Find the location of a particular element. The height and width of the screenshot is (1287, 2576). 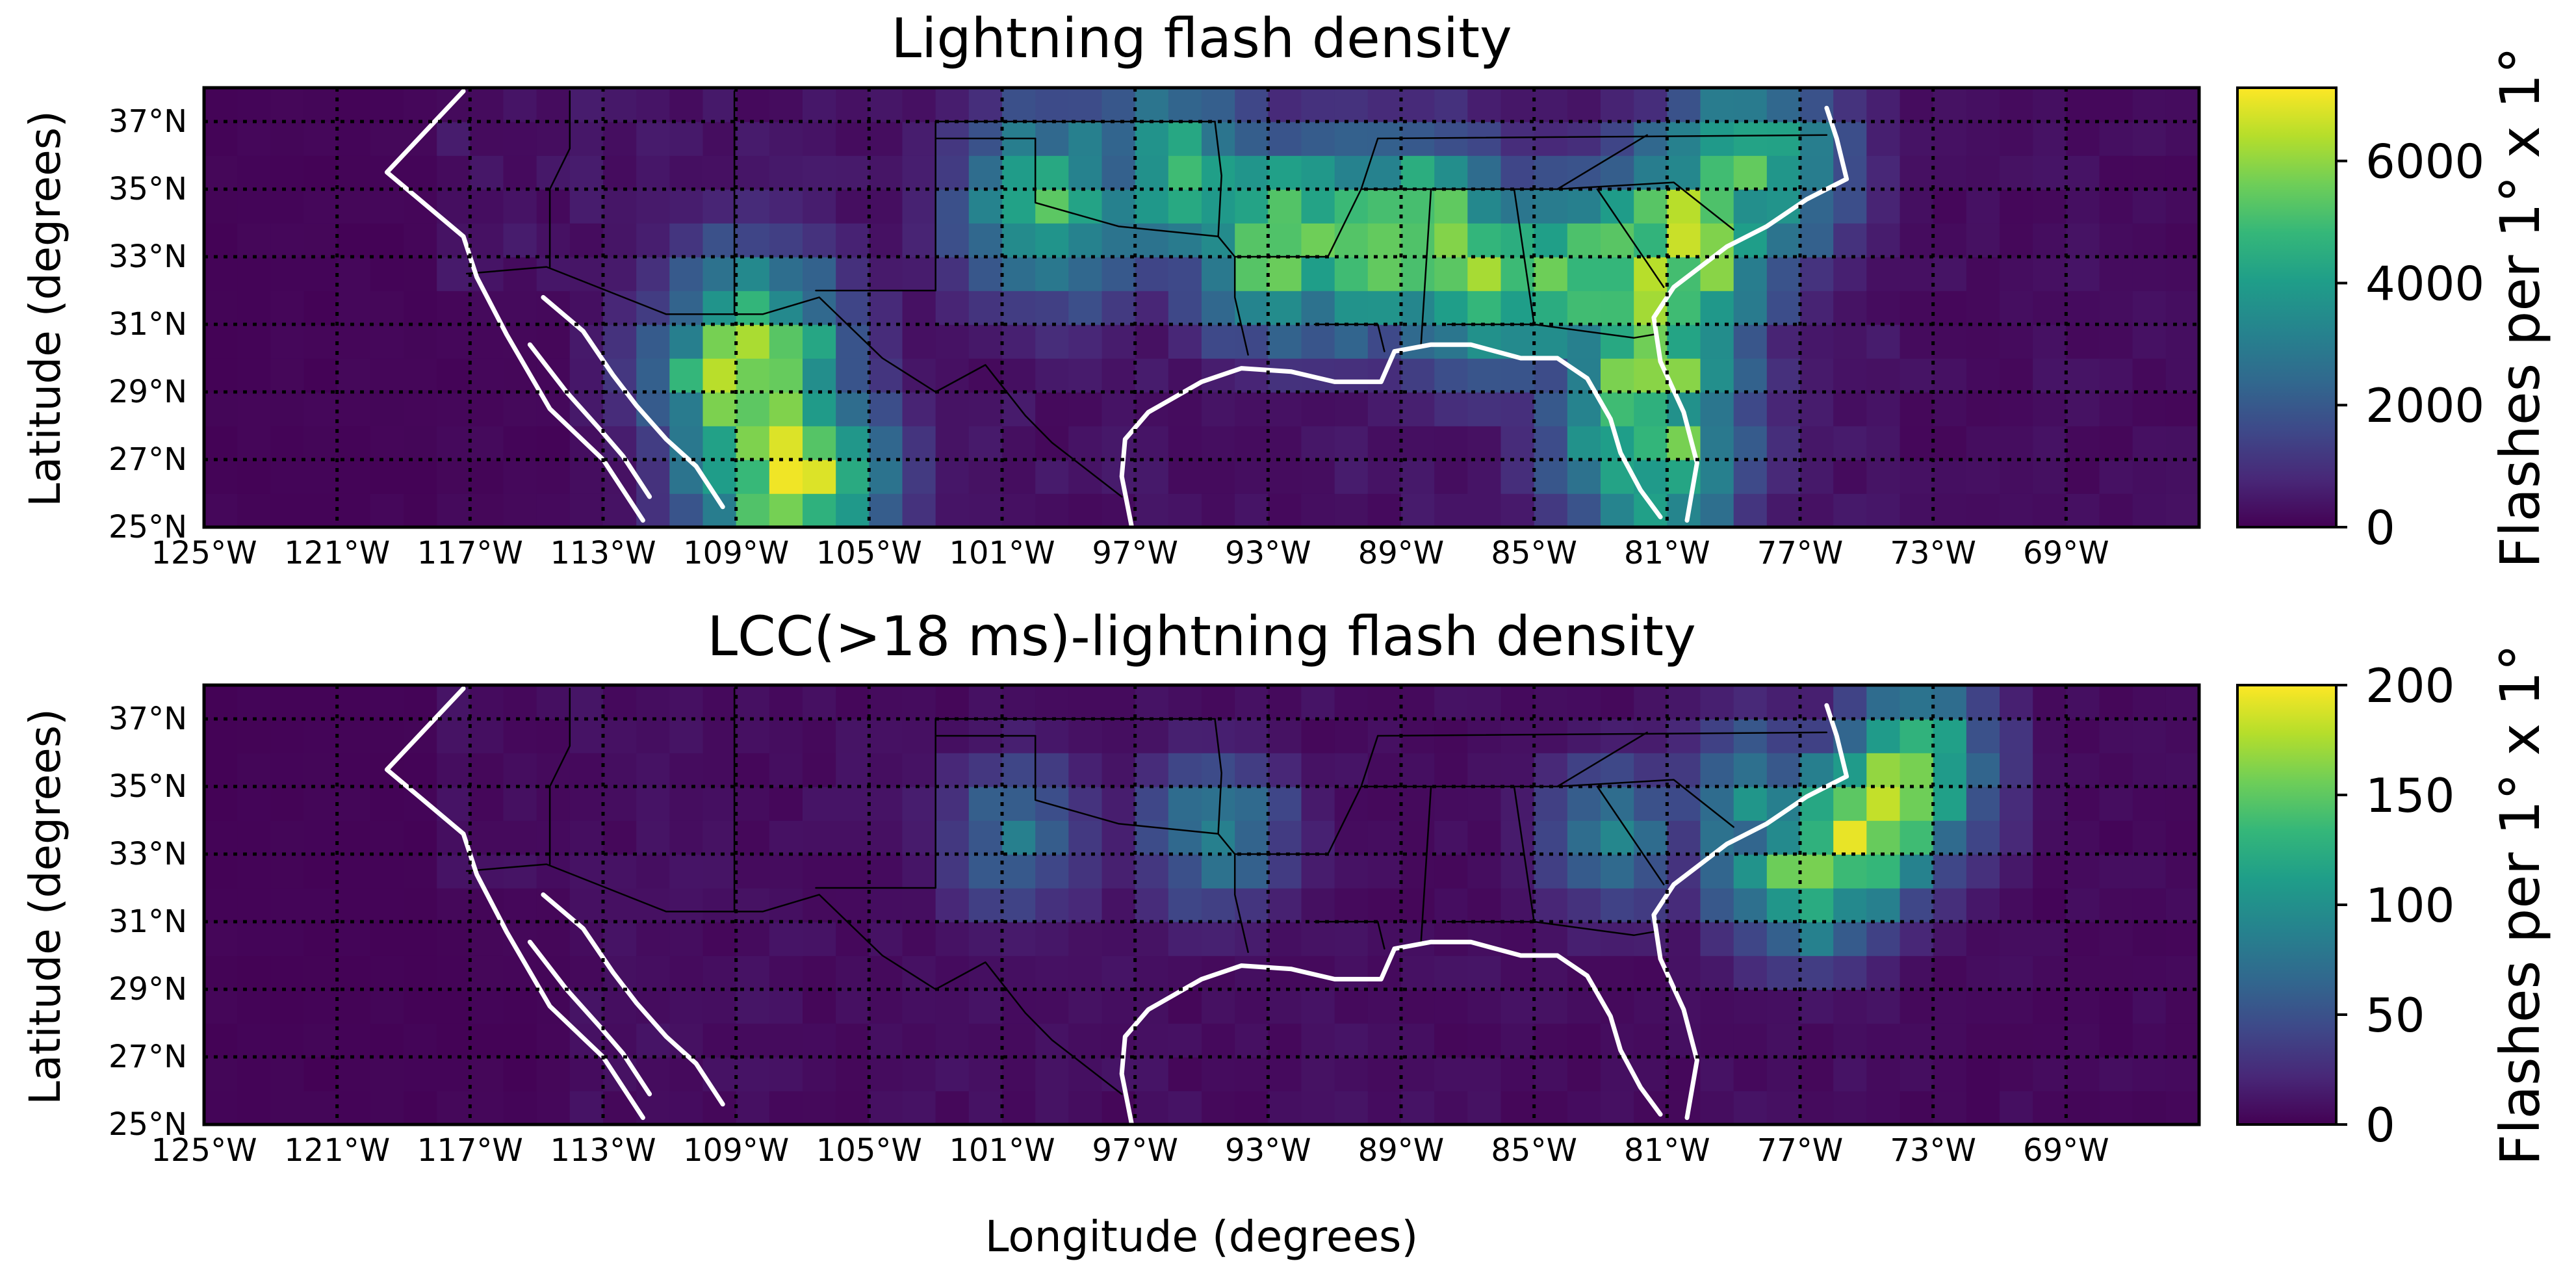

x-tick-label: 77°W is located at coordinates (1800, 1150).